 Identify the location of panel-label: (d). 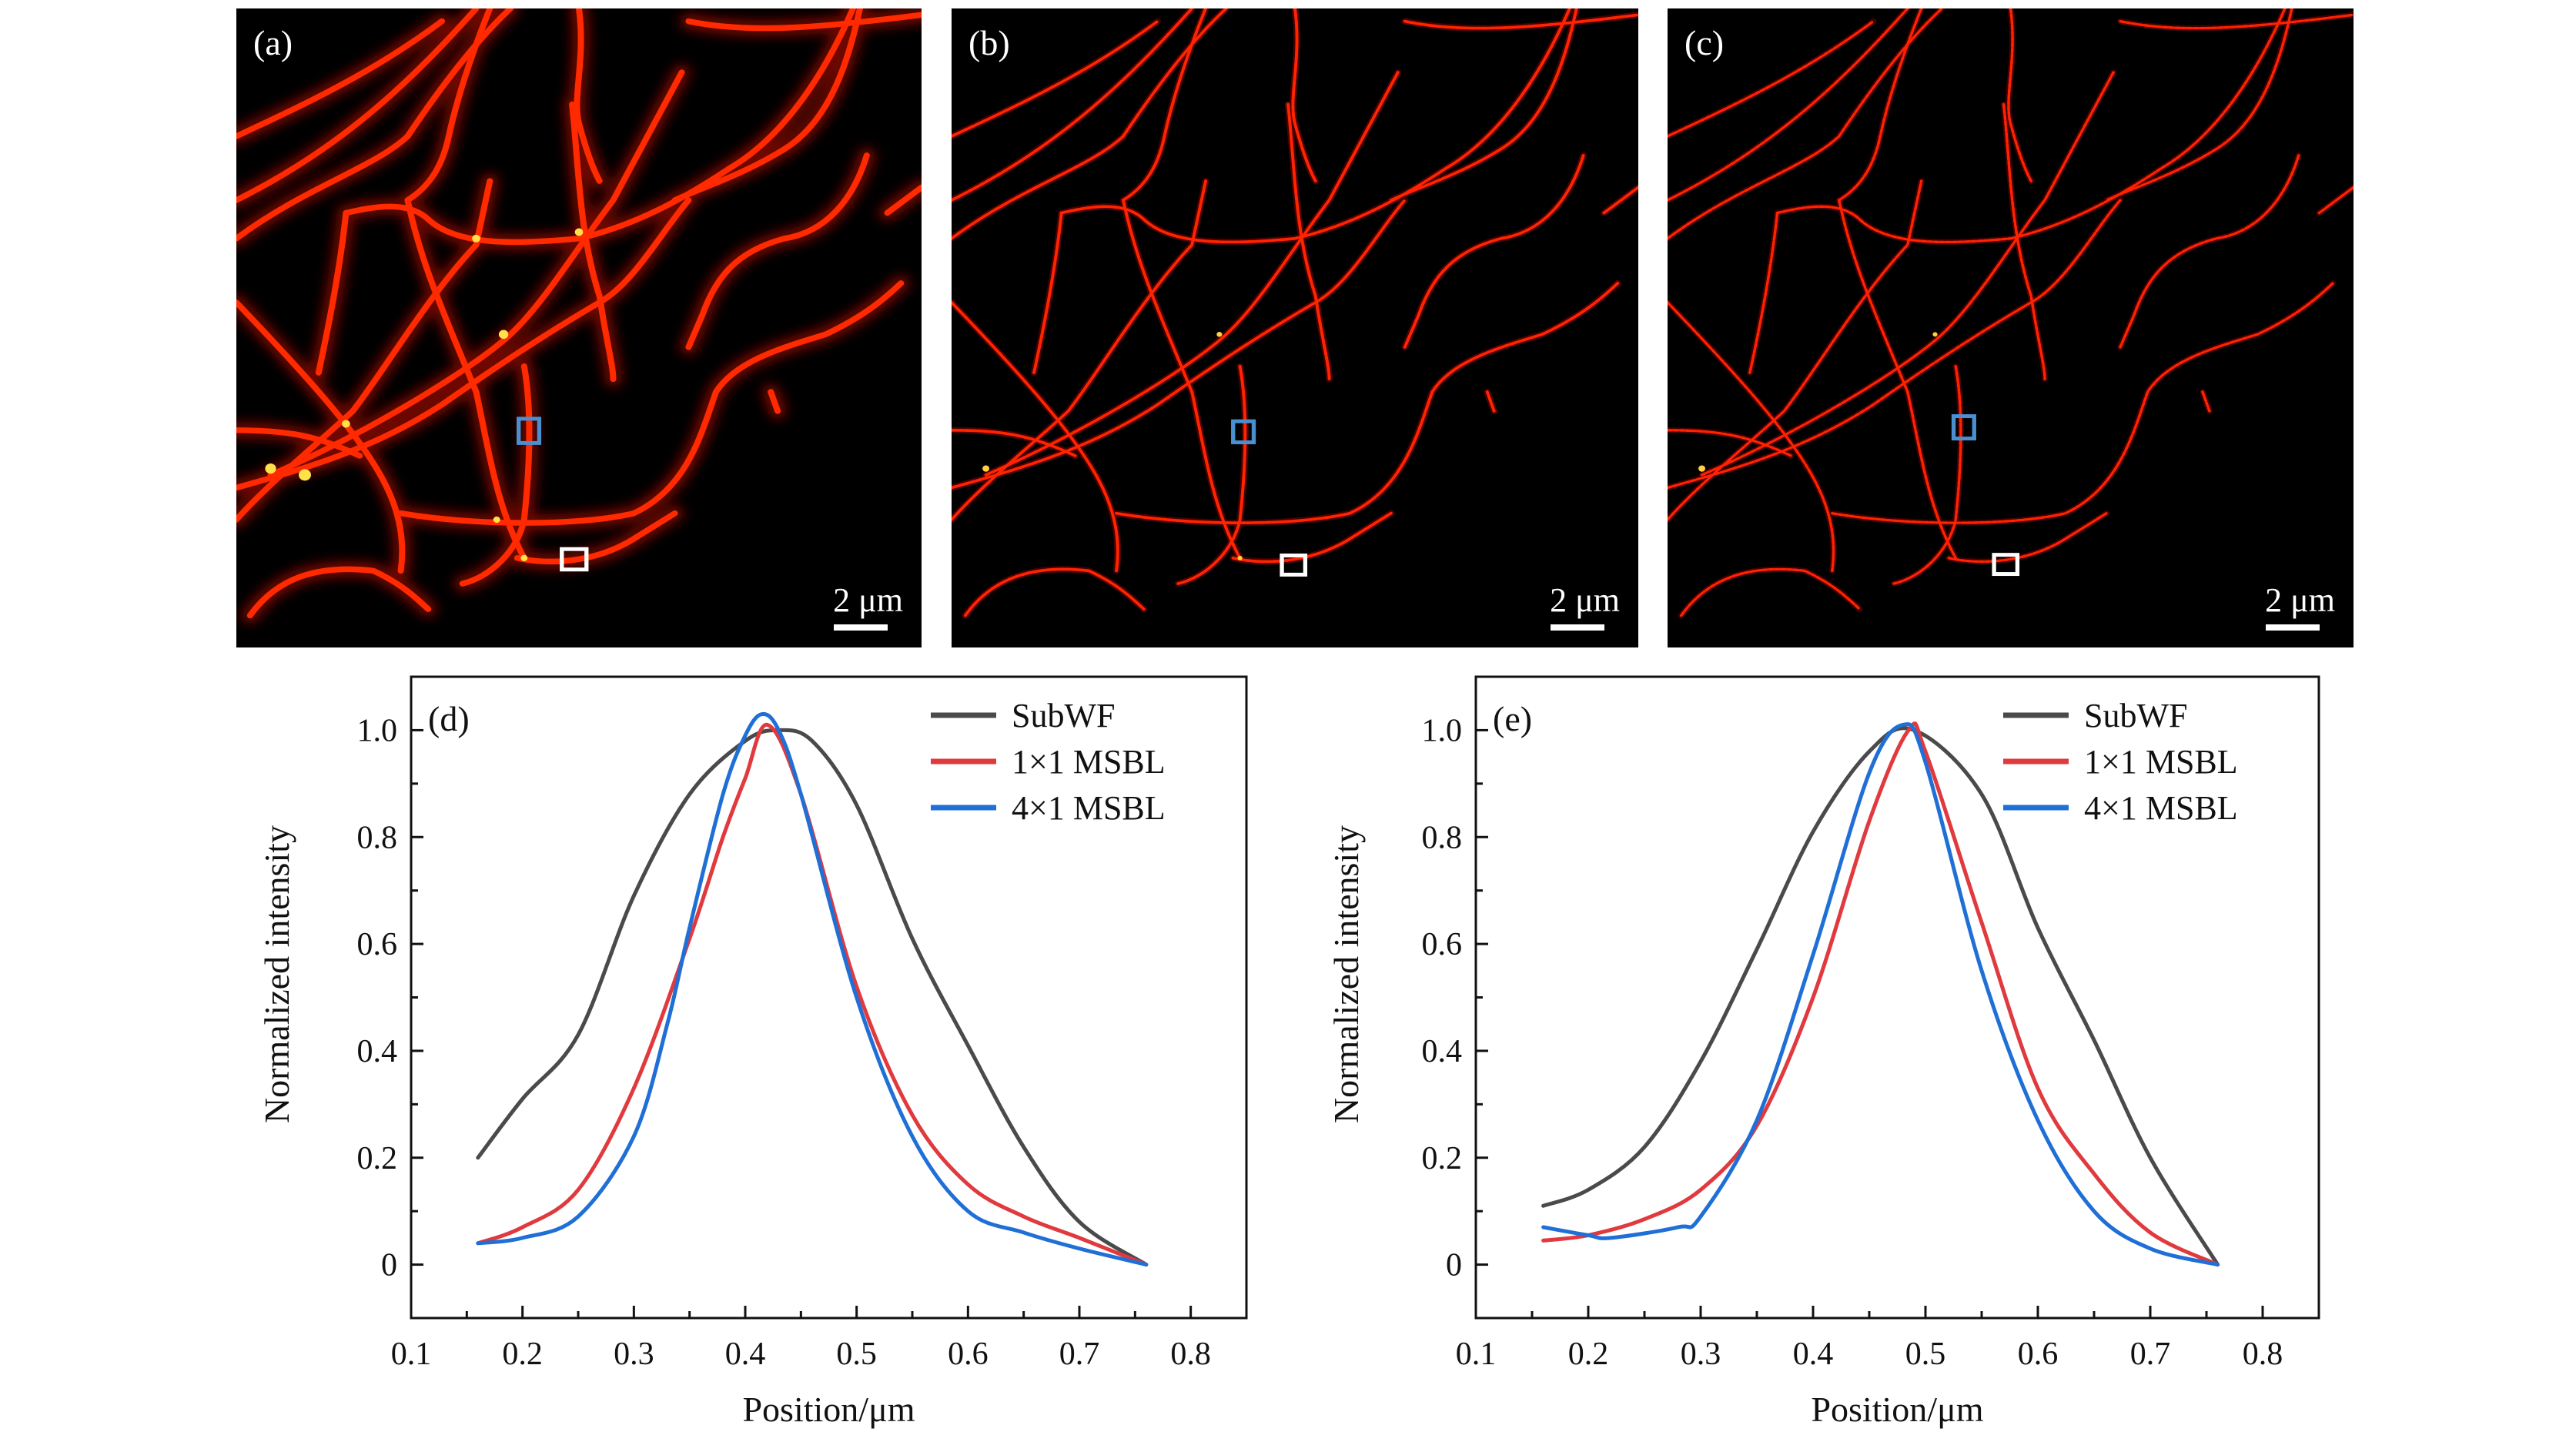
(449, 718).